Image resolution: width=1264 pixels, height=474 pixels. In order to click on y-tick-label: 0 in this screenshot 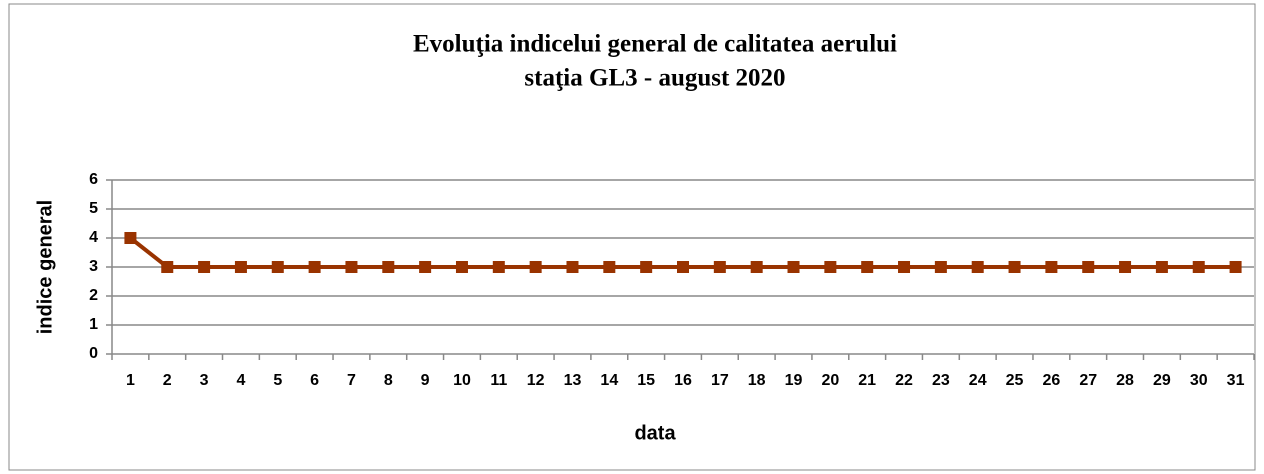, I will do `click(93, 353)`.